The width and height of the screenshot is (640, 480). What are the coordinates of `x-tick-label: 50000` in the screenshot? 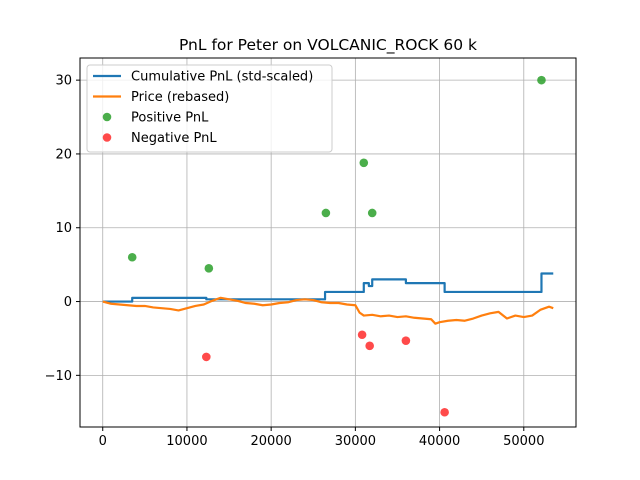 It's located at (523, 441).